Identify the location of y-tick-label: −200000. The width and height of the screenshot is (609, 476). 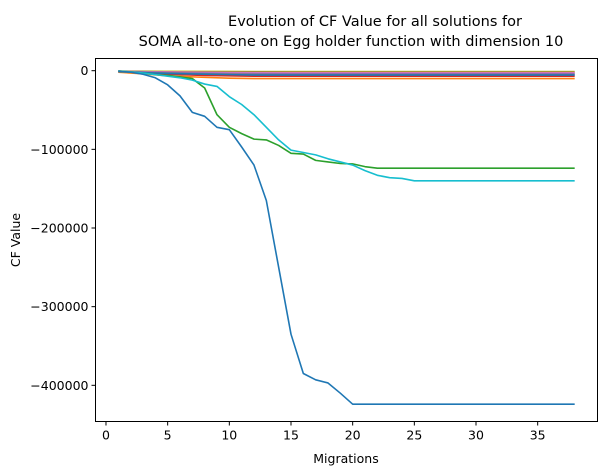
(59, 228).